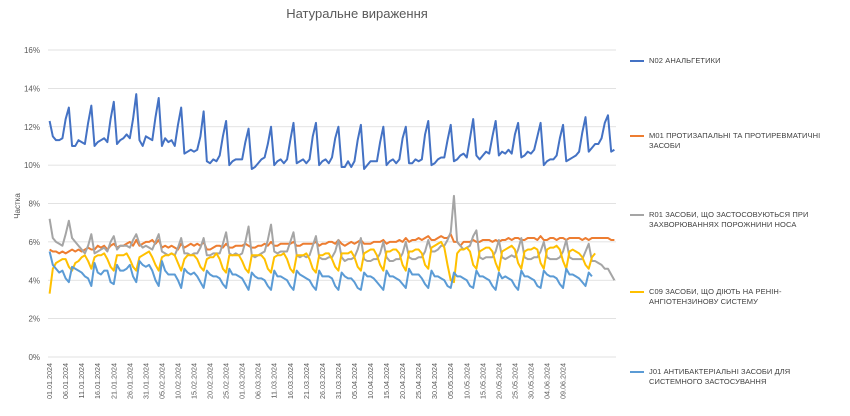 Image resolution: width=850 pixels, height=416 pixels. What do you see at coordinates (357, 13) in the screenshot?
I see `chart-title: Натуральне вираження` at bounding box center [357, 13].